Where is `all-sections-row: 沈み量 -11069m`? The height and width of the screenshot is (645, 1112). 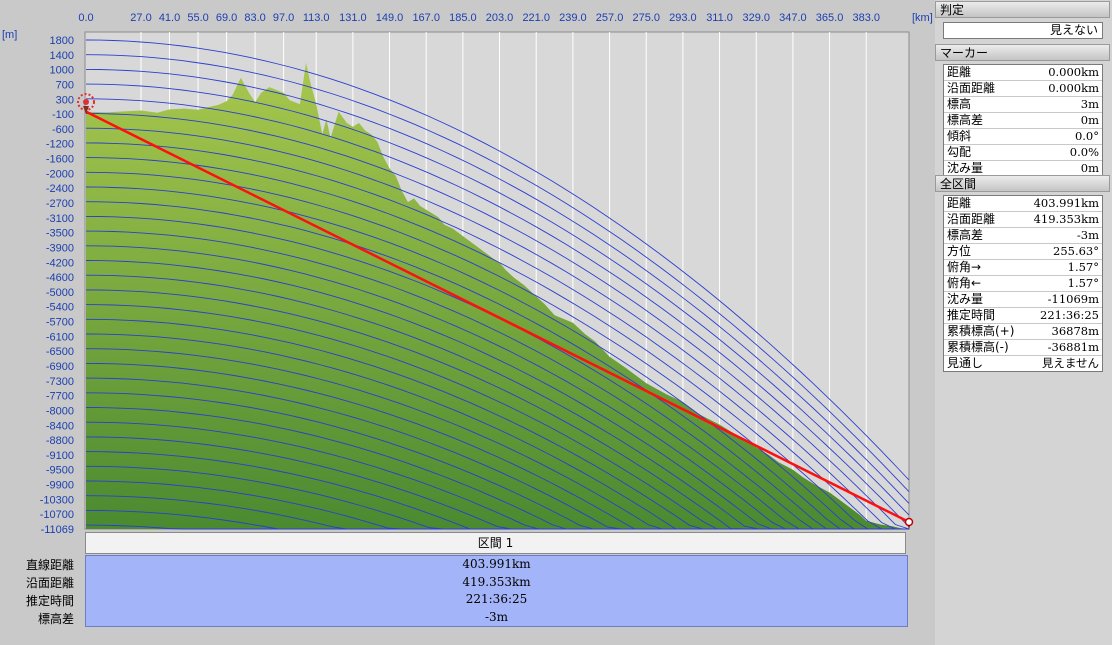
all-sections-row: 沈み量 -11069m is located at coordinates (1023, 300).